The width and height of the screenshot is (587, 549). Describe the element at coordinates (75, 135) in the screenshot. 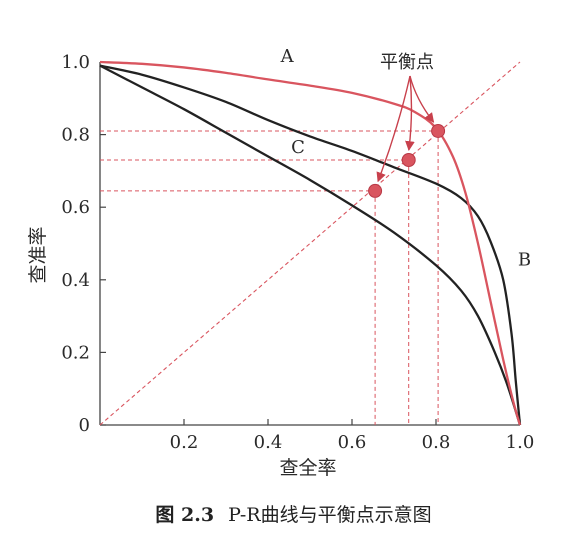

I see `y-tick-label: 0.8` at that location.